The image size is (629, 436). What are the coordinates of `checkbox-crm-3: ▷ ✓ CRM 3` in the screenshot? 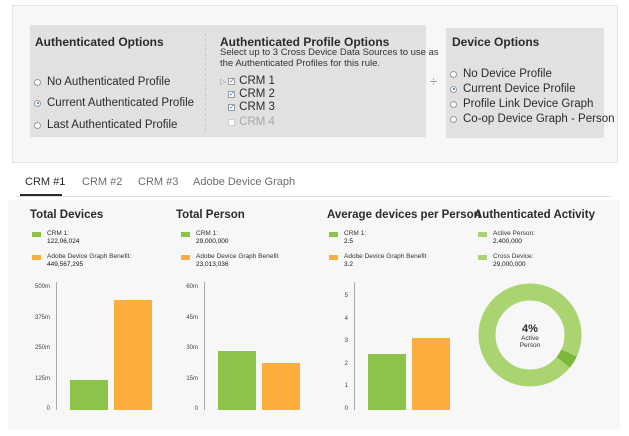 It's located at (247, 107).